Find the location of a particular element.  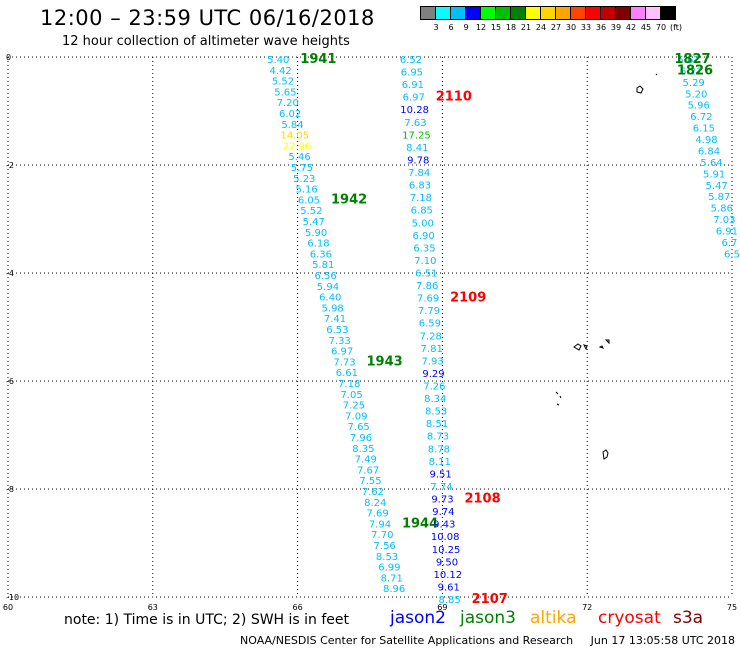

y-tick-label: -2 is located at coordinates (10, 165).